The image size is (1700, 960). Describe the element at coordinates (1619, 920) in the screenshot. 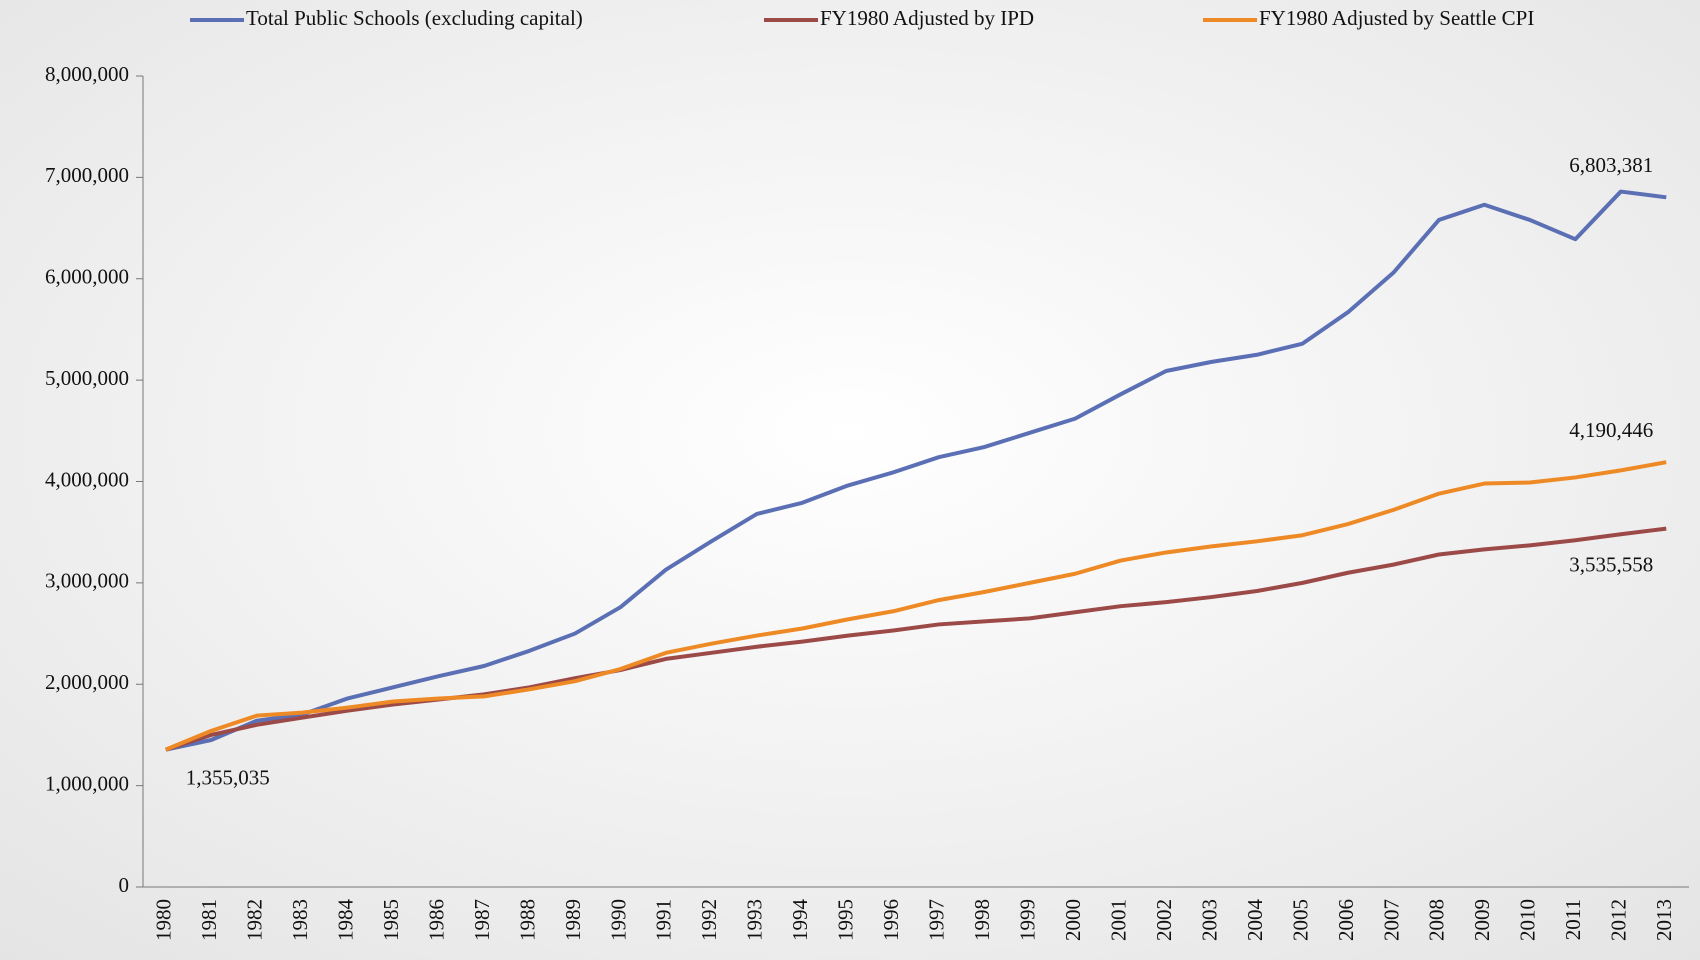

I see `x-tick-label: 2012` at that location.